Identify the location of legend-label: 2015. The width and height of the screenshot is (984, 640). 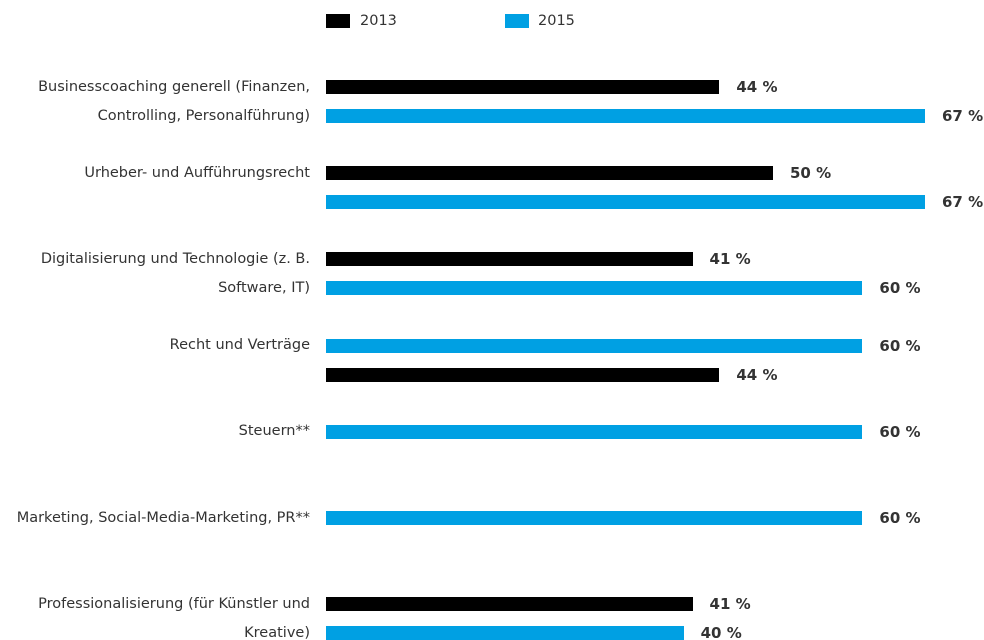
(556, 21).